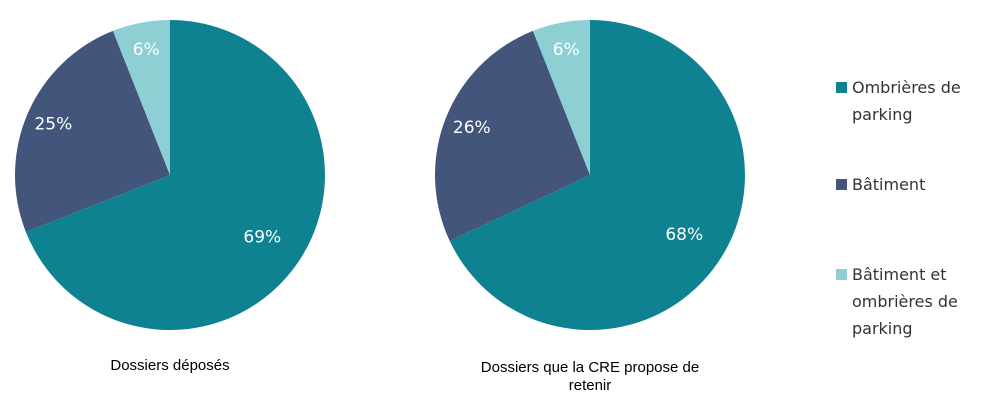  I want to click on pie-title: Dossiers déposés, so click(170, 365).